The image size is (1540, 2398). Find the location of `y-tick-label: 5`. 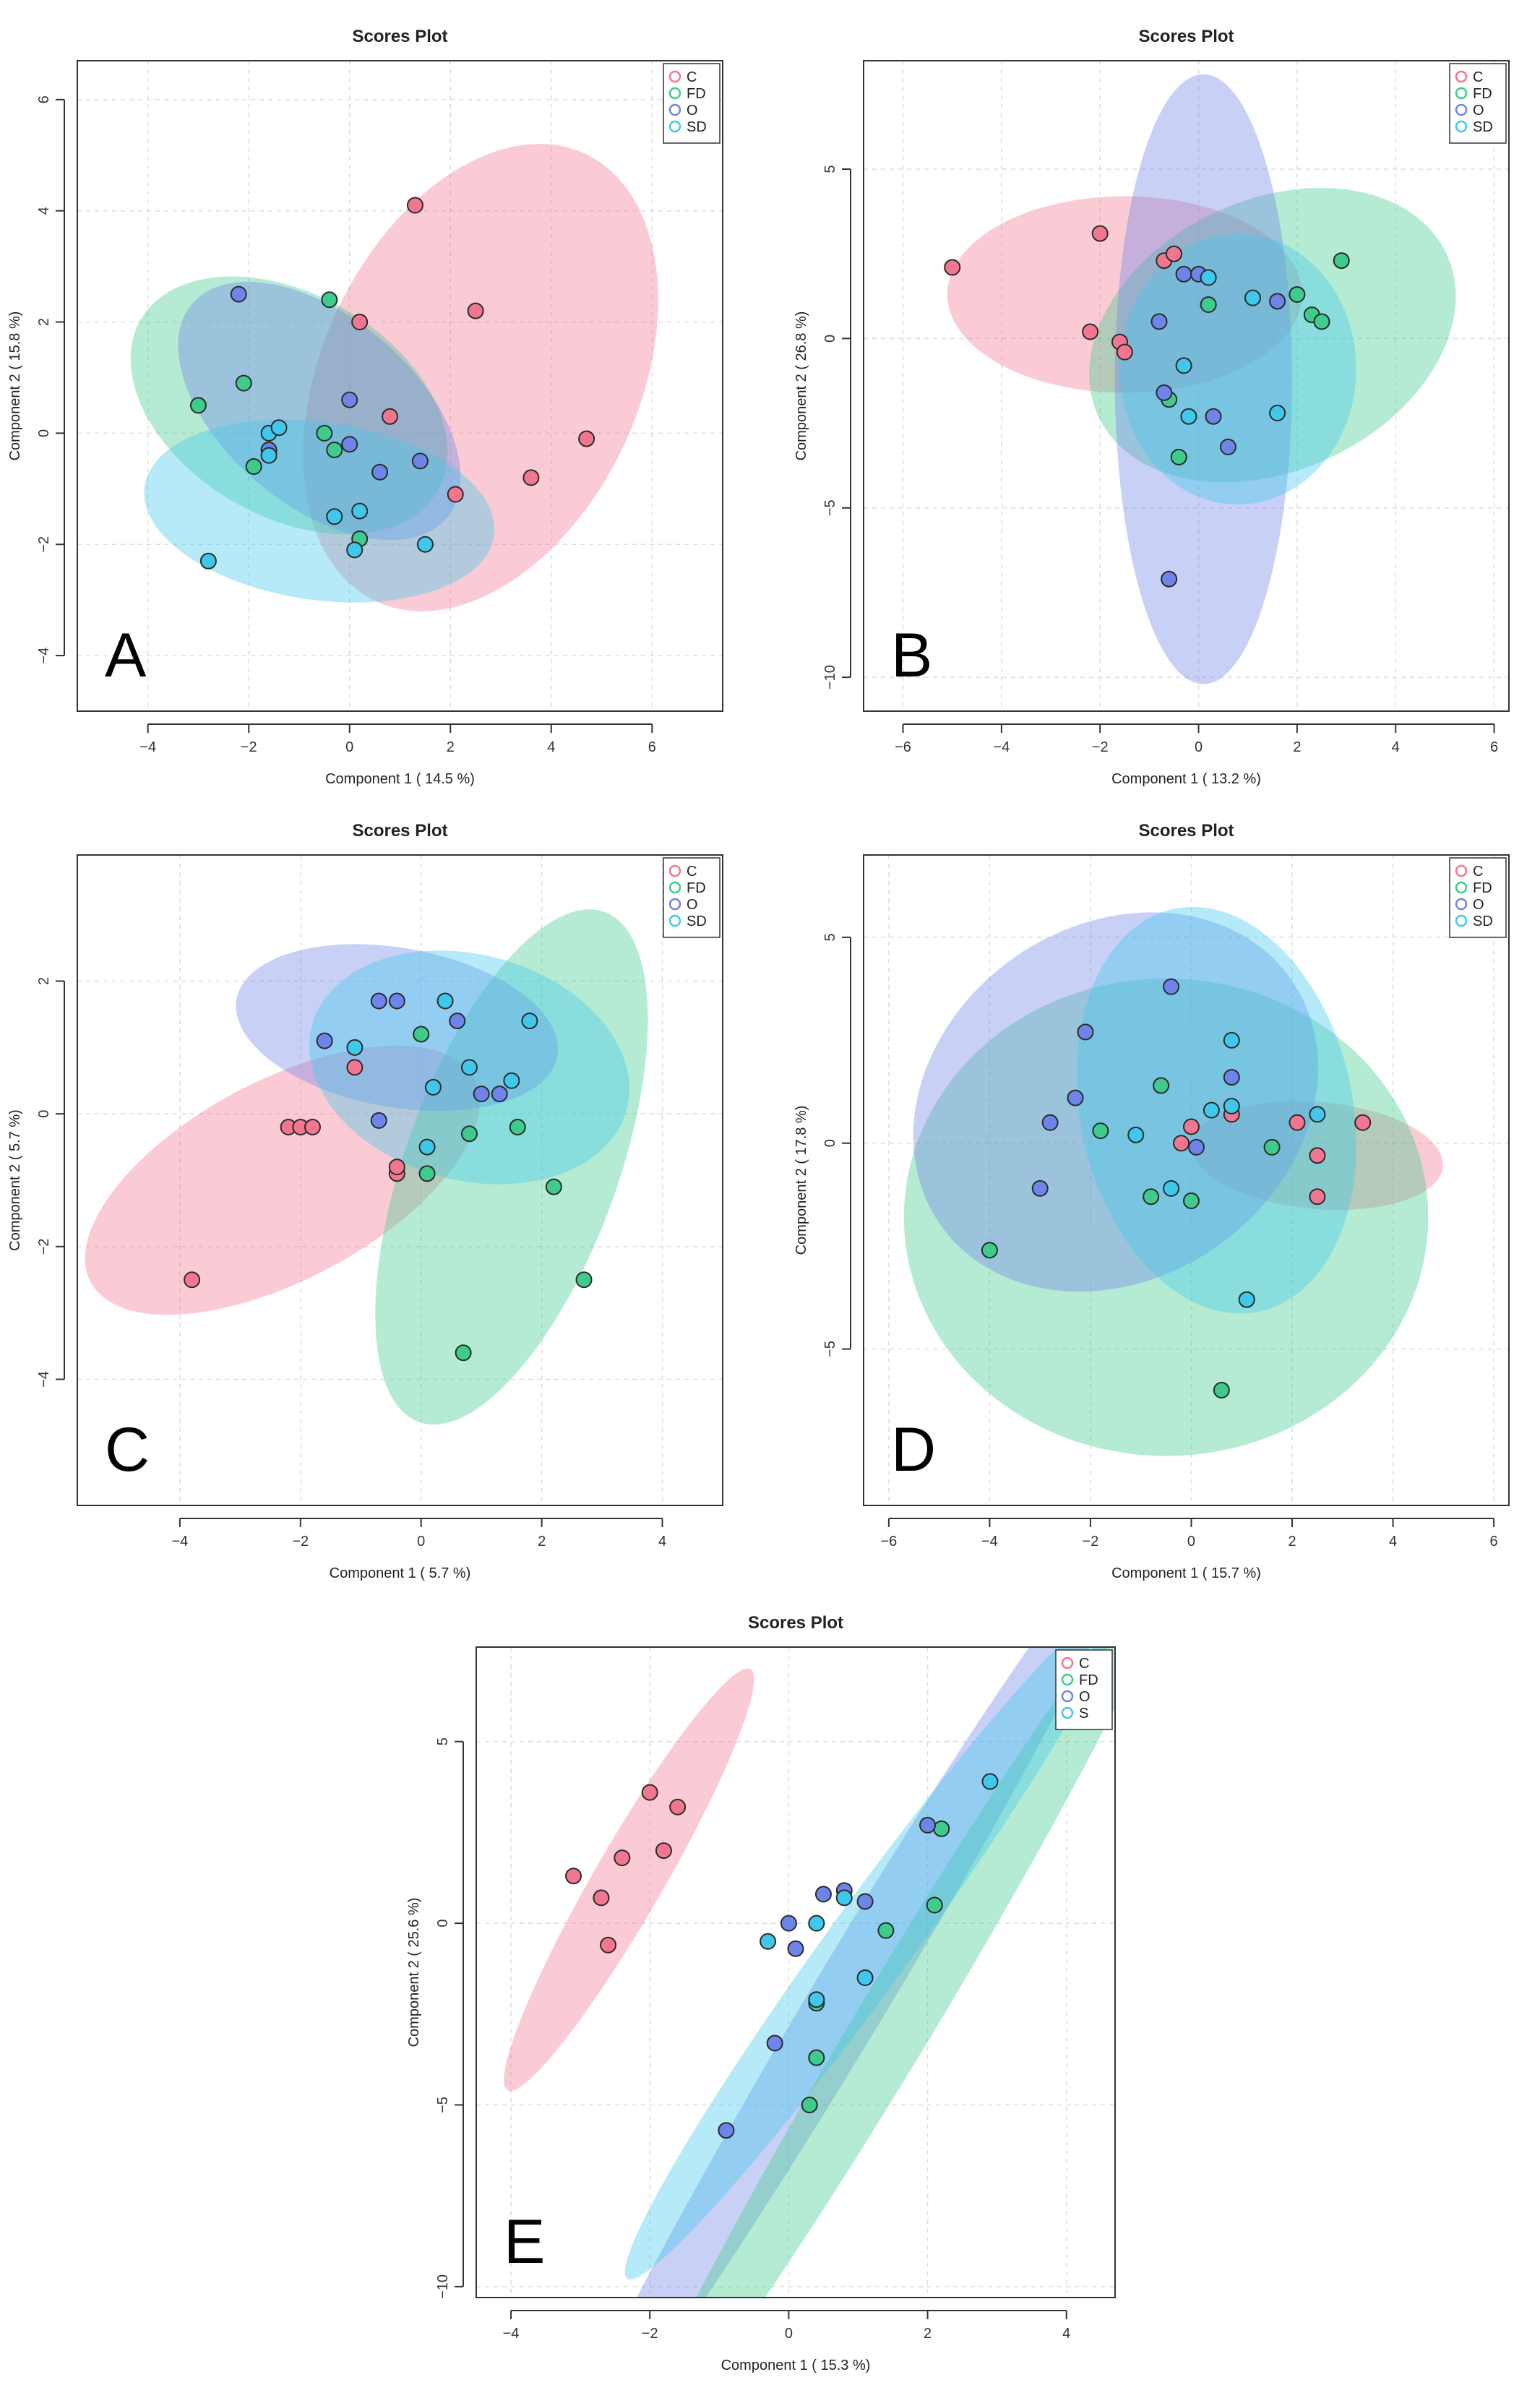

y-tick-label: 5 is located at coordinates (830, 169).